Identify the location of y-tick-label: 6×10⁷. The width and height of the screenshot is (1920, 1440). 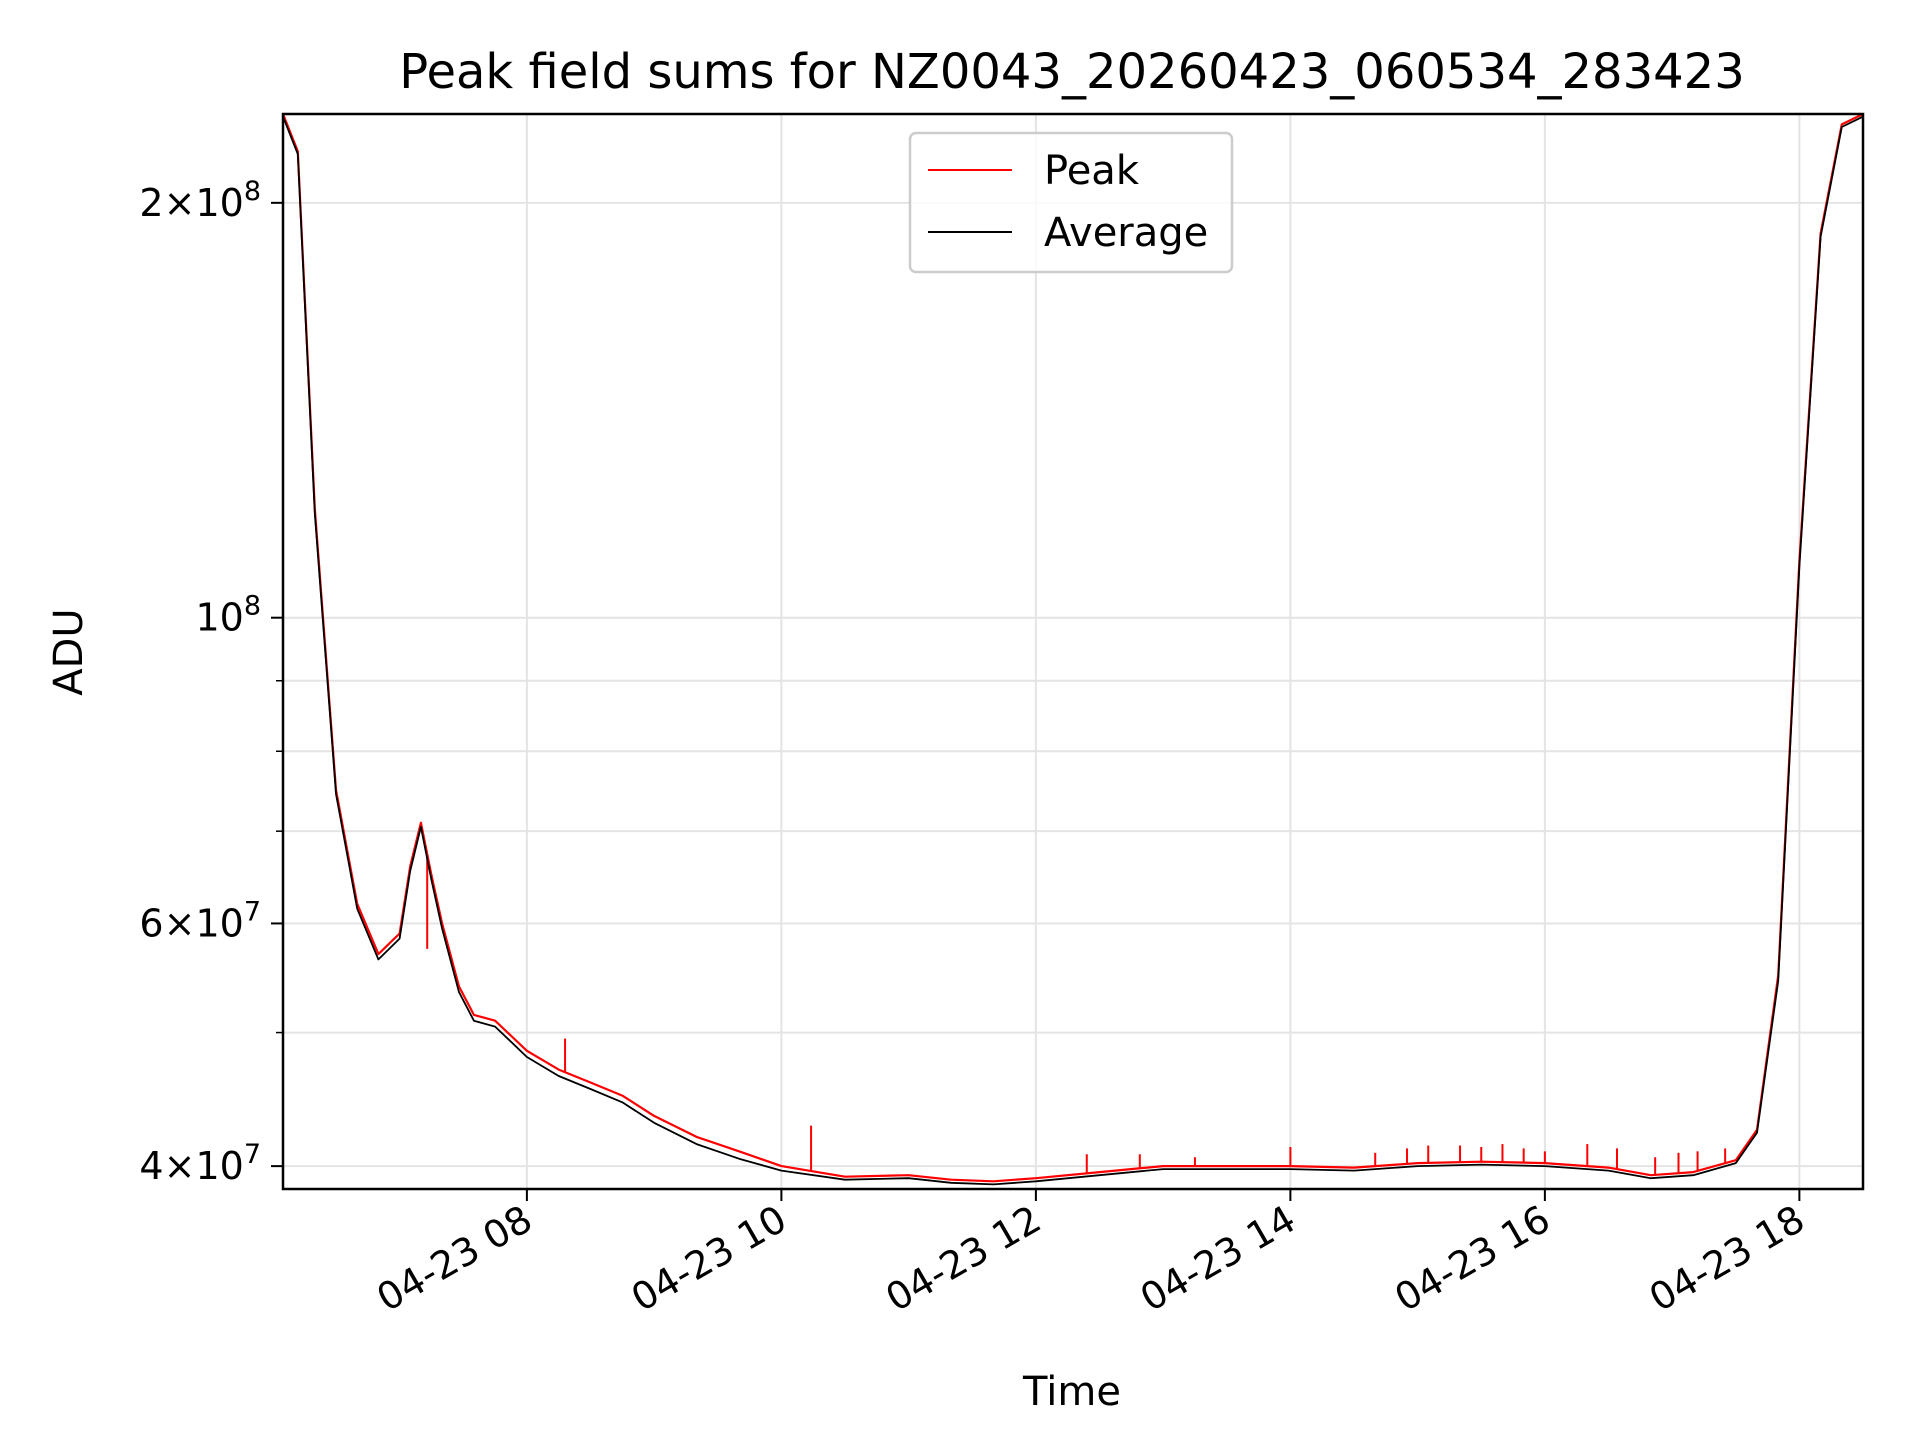
(200, 920).